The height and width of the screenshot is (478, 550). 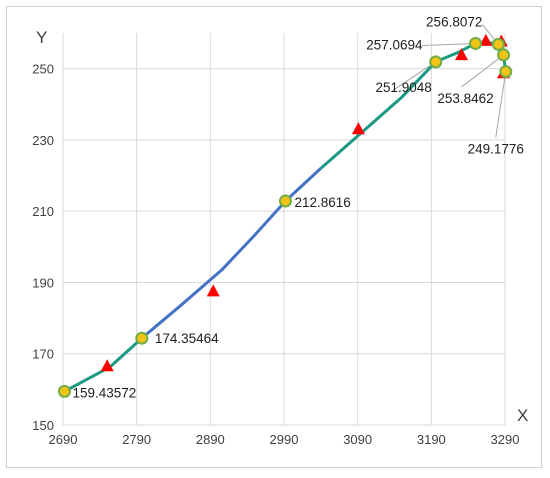 What do you see at coordinates (394, 44) in the screenshot?
I see `data-label: 257.0694` at bounding box center [394, 44].